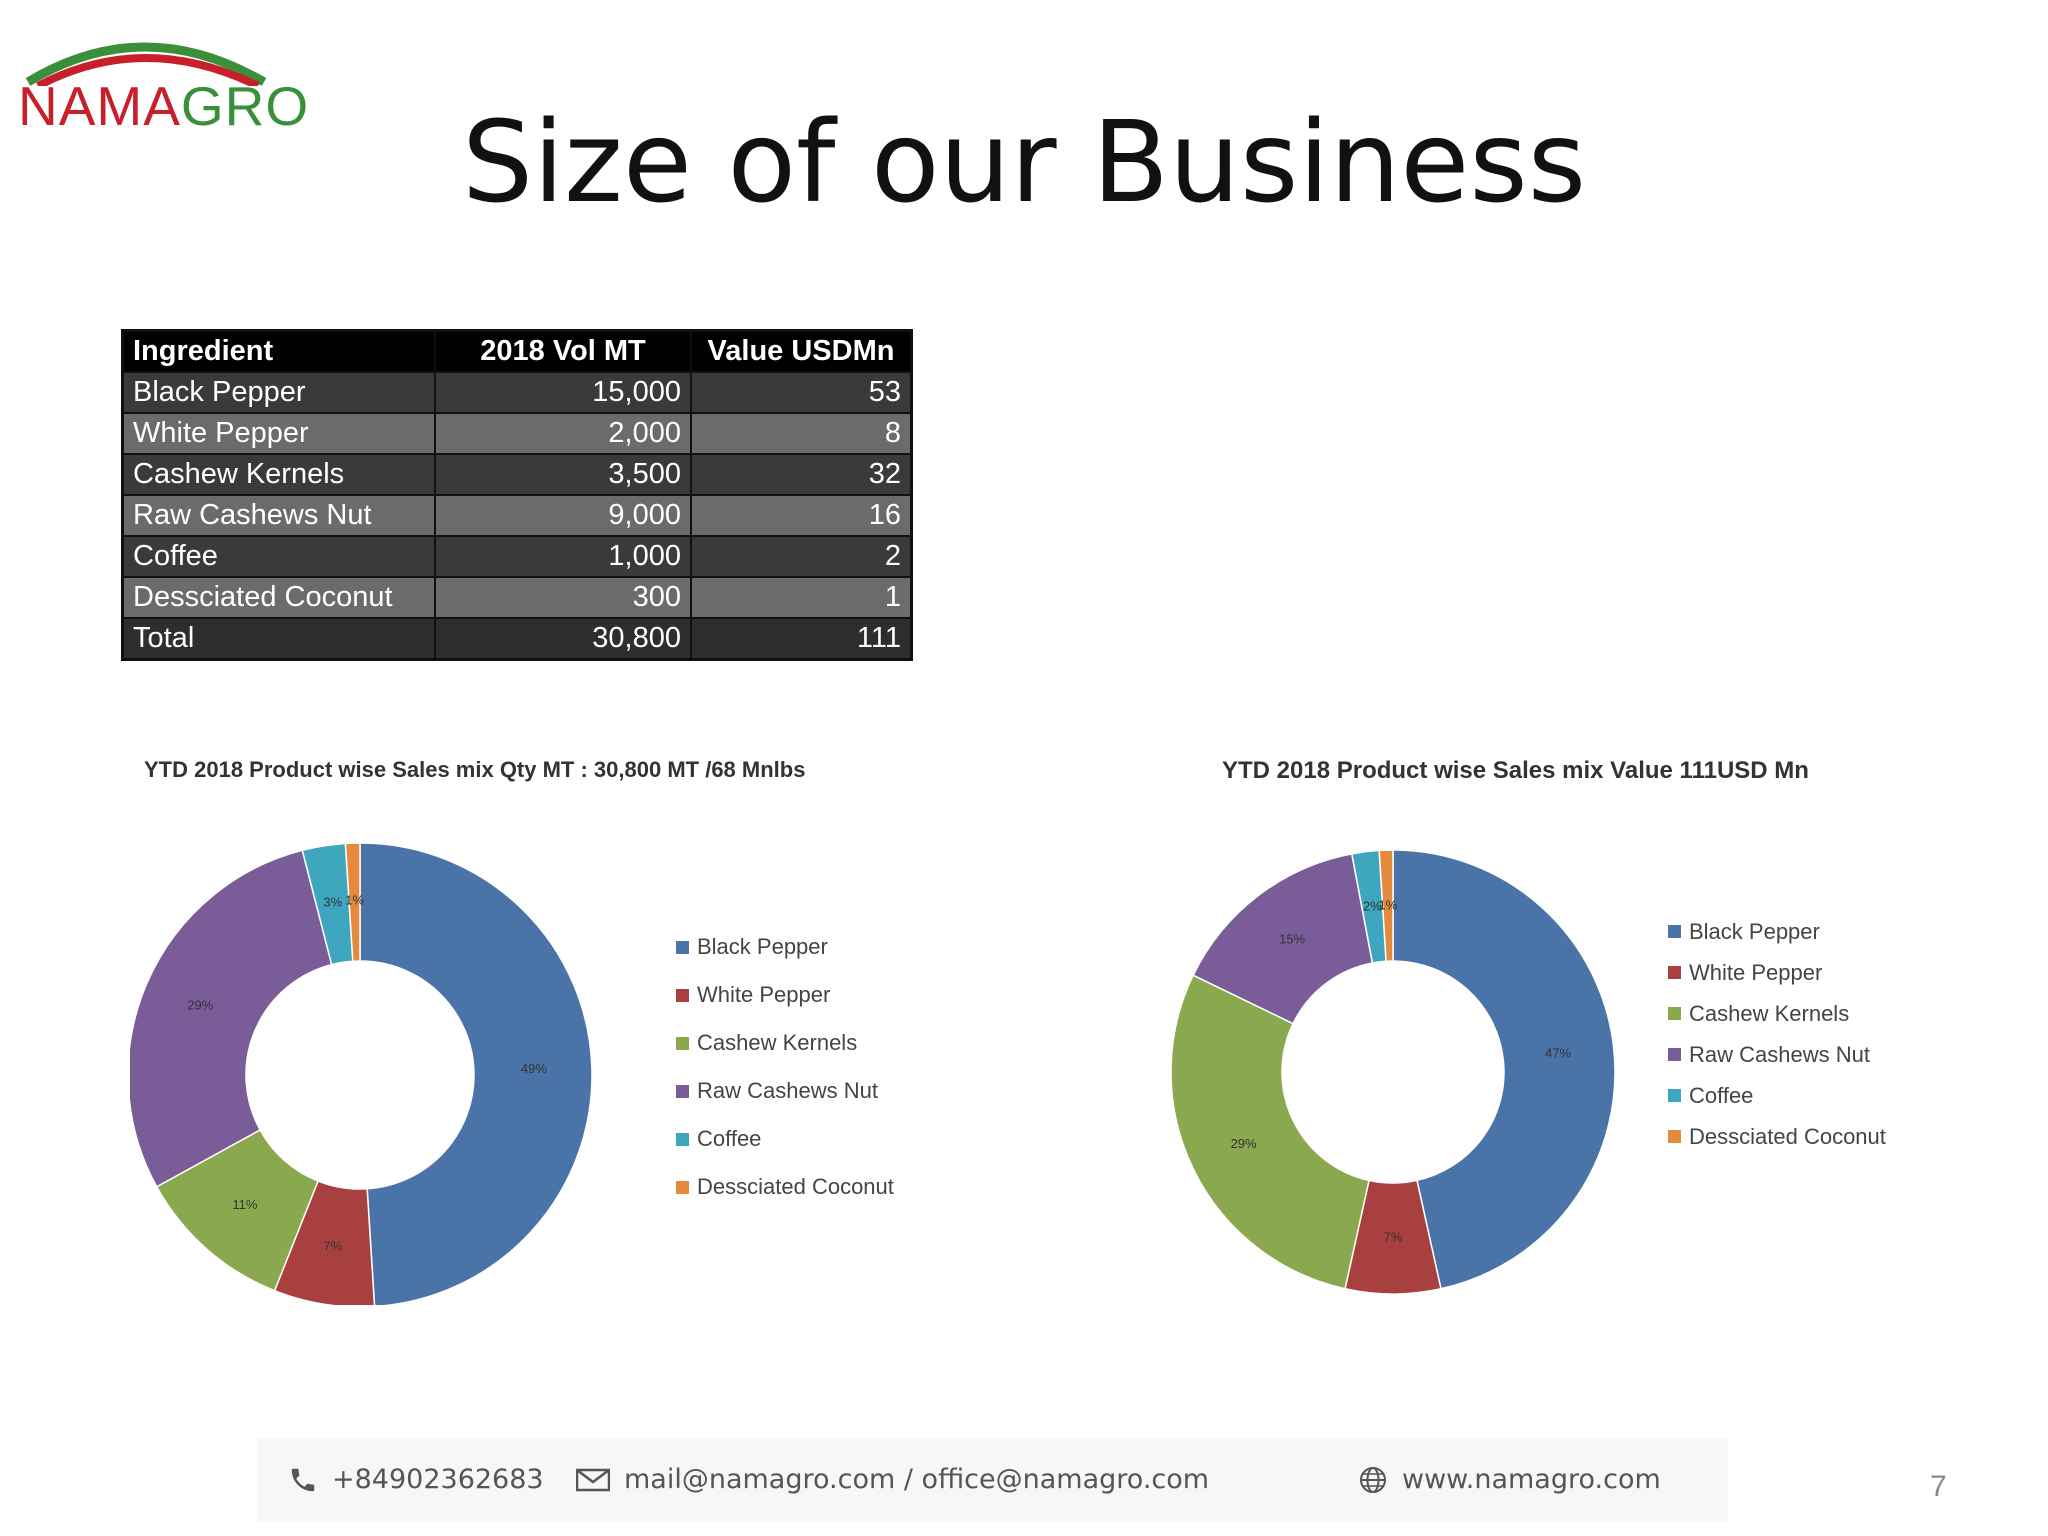  I want to click on table-cell: 9,000, so click(563, 515).